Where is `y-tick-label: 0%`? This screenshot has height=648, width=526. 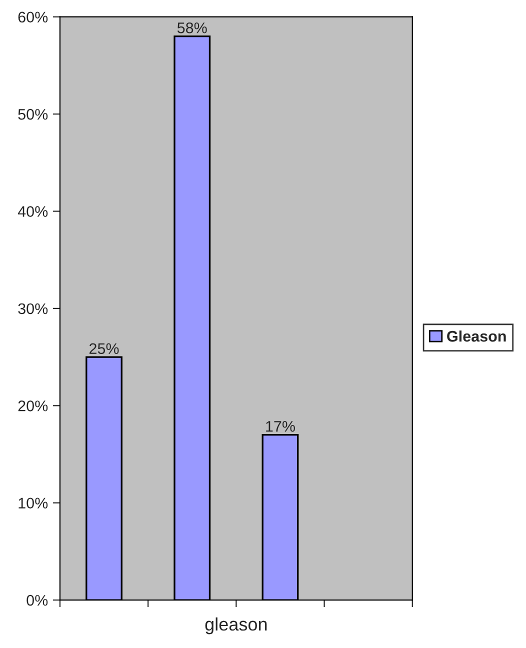 y-tick-label: 0% is located at coordinates (37, 600).